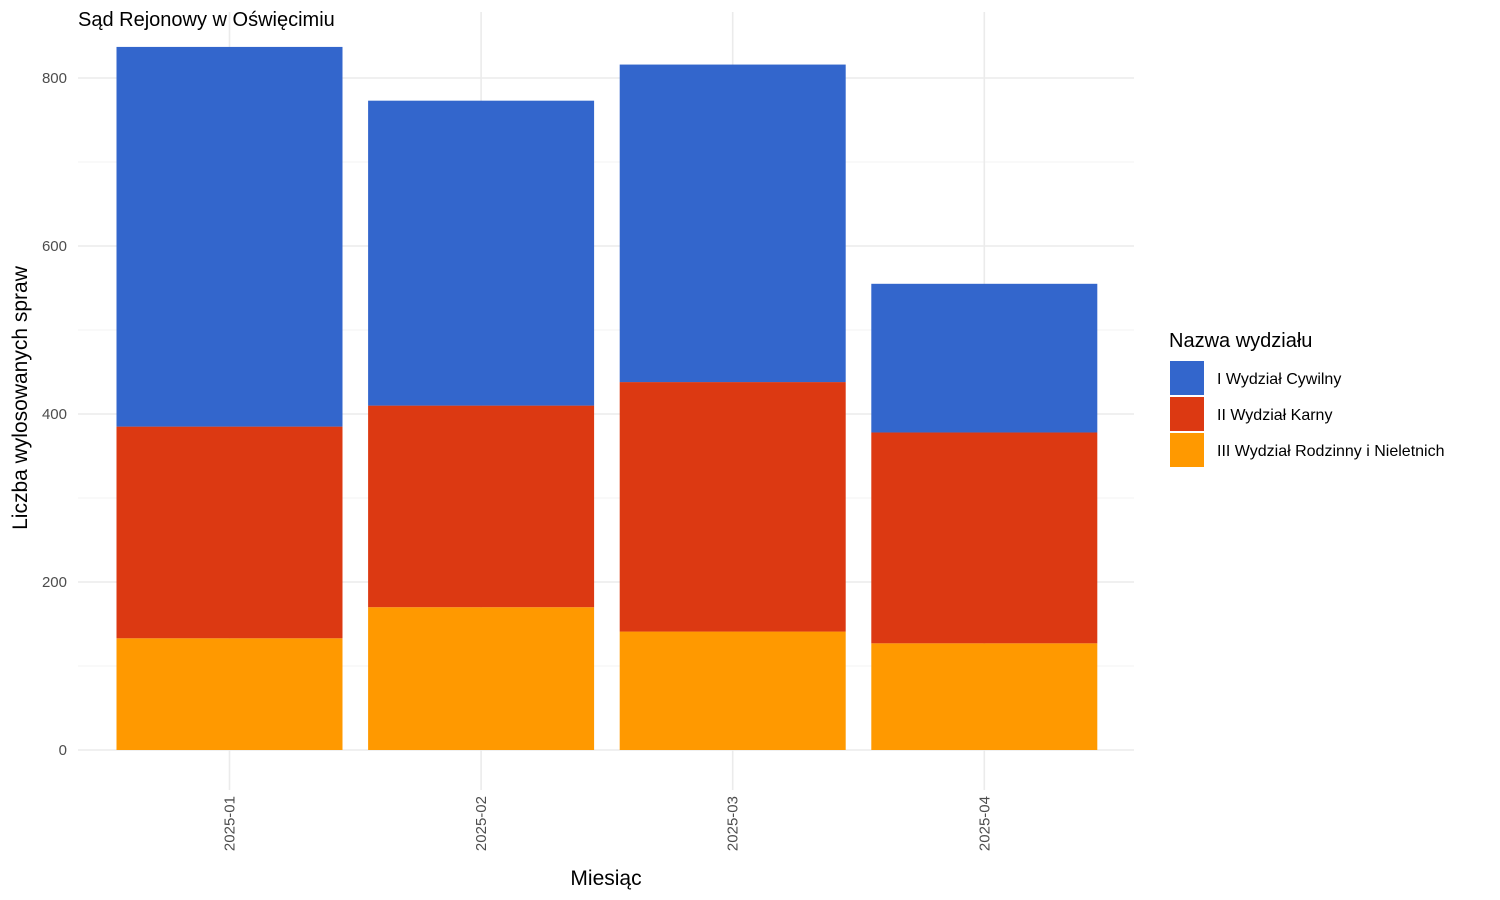 Image resolution: width=1500 pixels, height=900 pixels. Describe the element at coordinates (605, 878) in the screenshot. I see `x-axis-title: Miesiąc` at that location.